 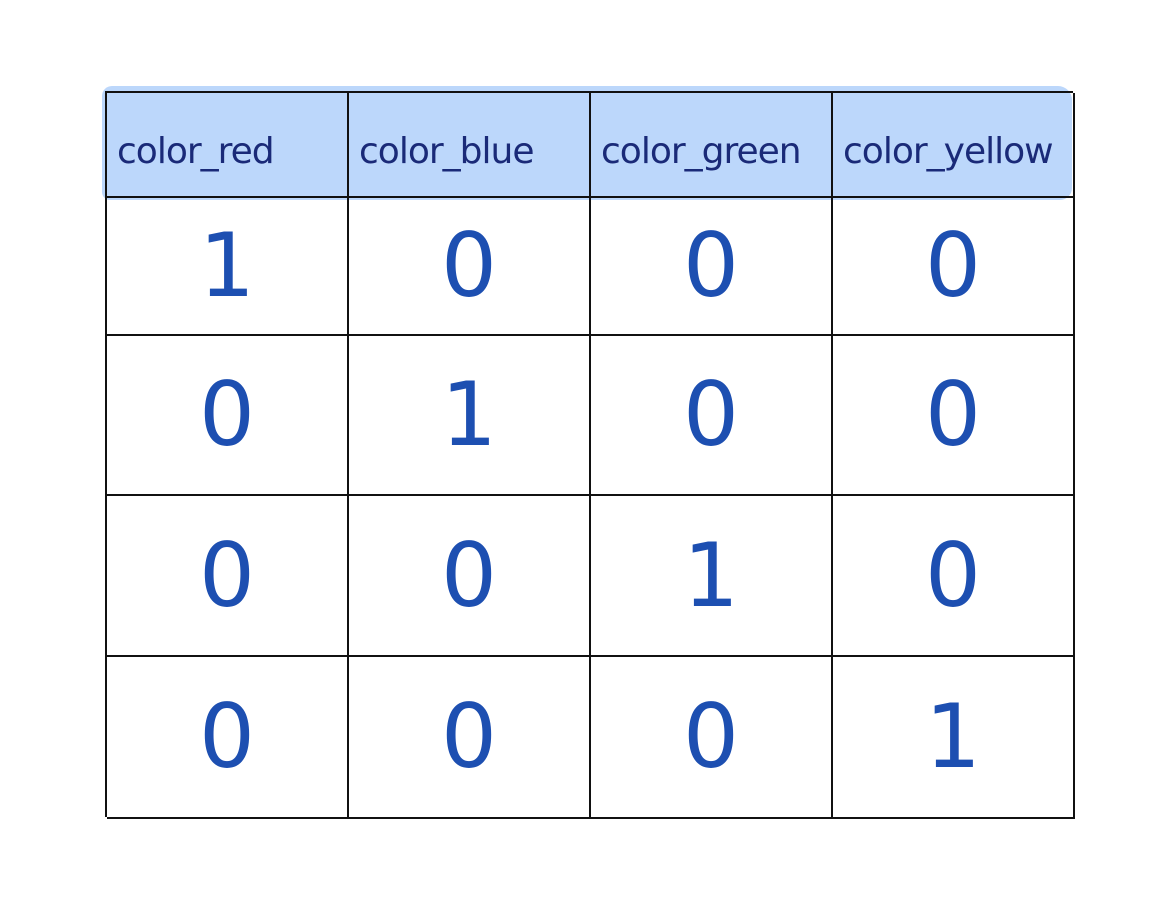 What do you see at coordinates (228, 145) in the screenshot?
I see `header-cell-color-red: color_red` at bounding box center [228, 145].